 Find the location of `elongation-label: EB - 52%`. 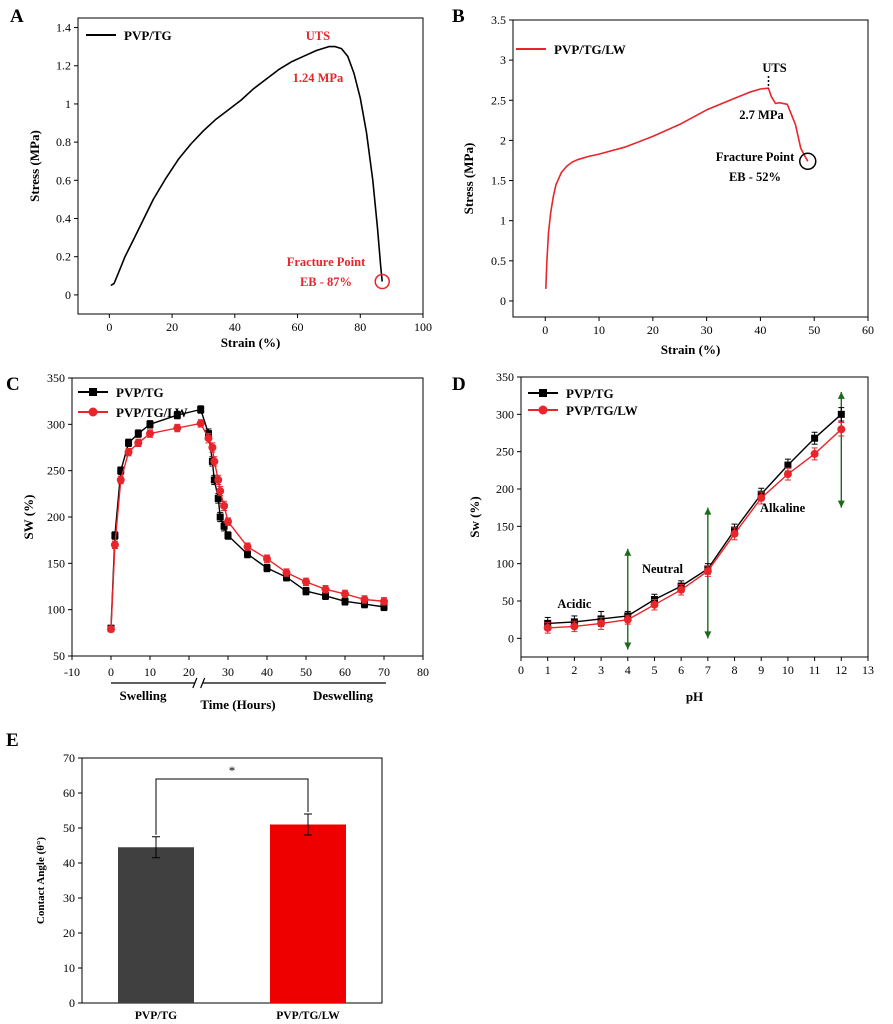

elongation-label: EB - 52% is located at coordinates (755, 177).